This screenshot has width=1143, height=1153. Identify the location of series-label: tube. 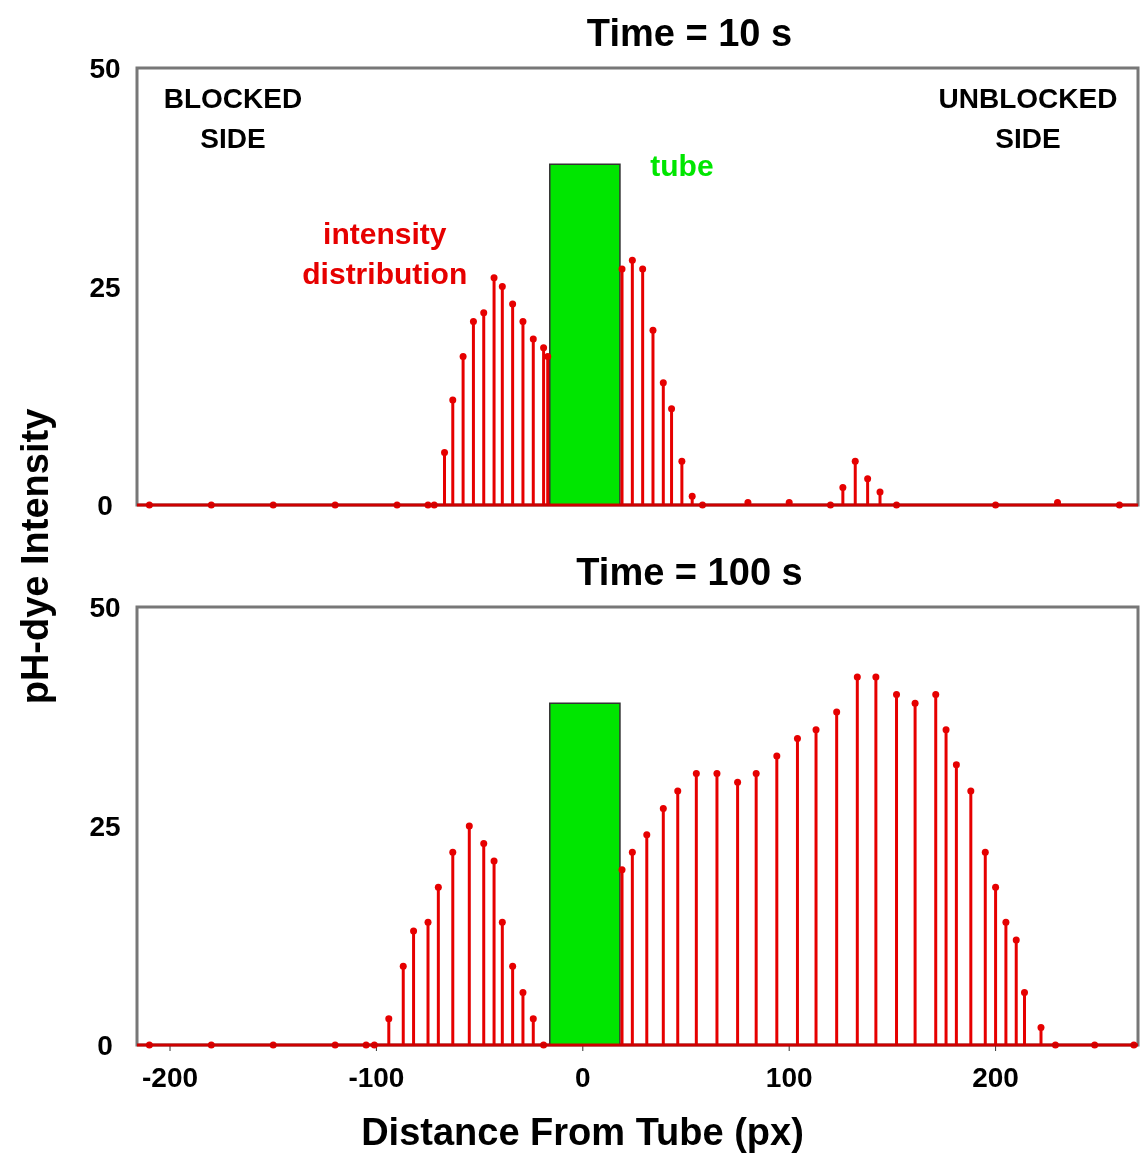
(682, 166).